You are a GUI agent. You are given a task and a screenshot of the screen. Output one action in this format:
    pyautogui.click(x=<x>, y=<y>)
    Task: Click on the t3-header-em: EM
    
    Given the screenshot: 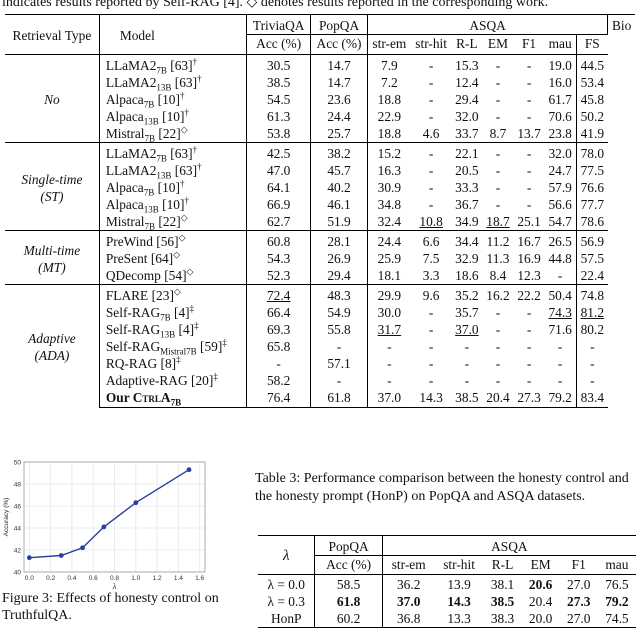 What is the action you would take?
    pyautogui.click(x=540, y=565)
    